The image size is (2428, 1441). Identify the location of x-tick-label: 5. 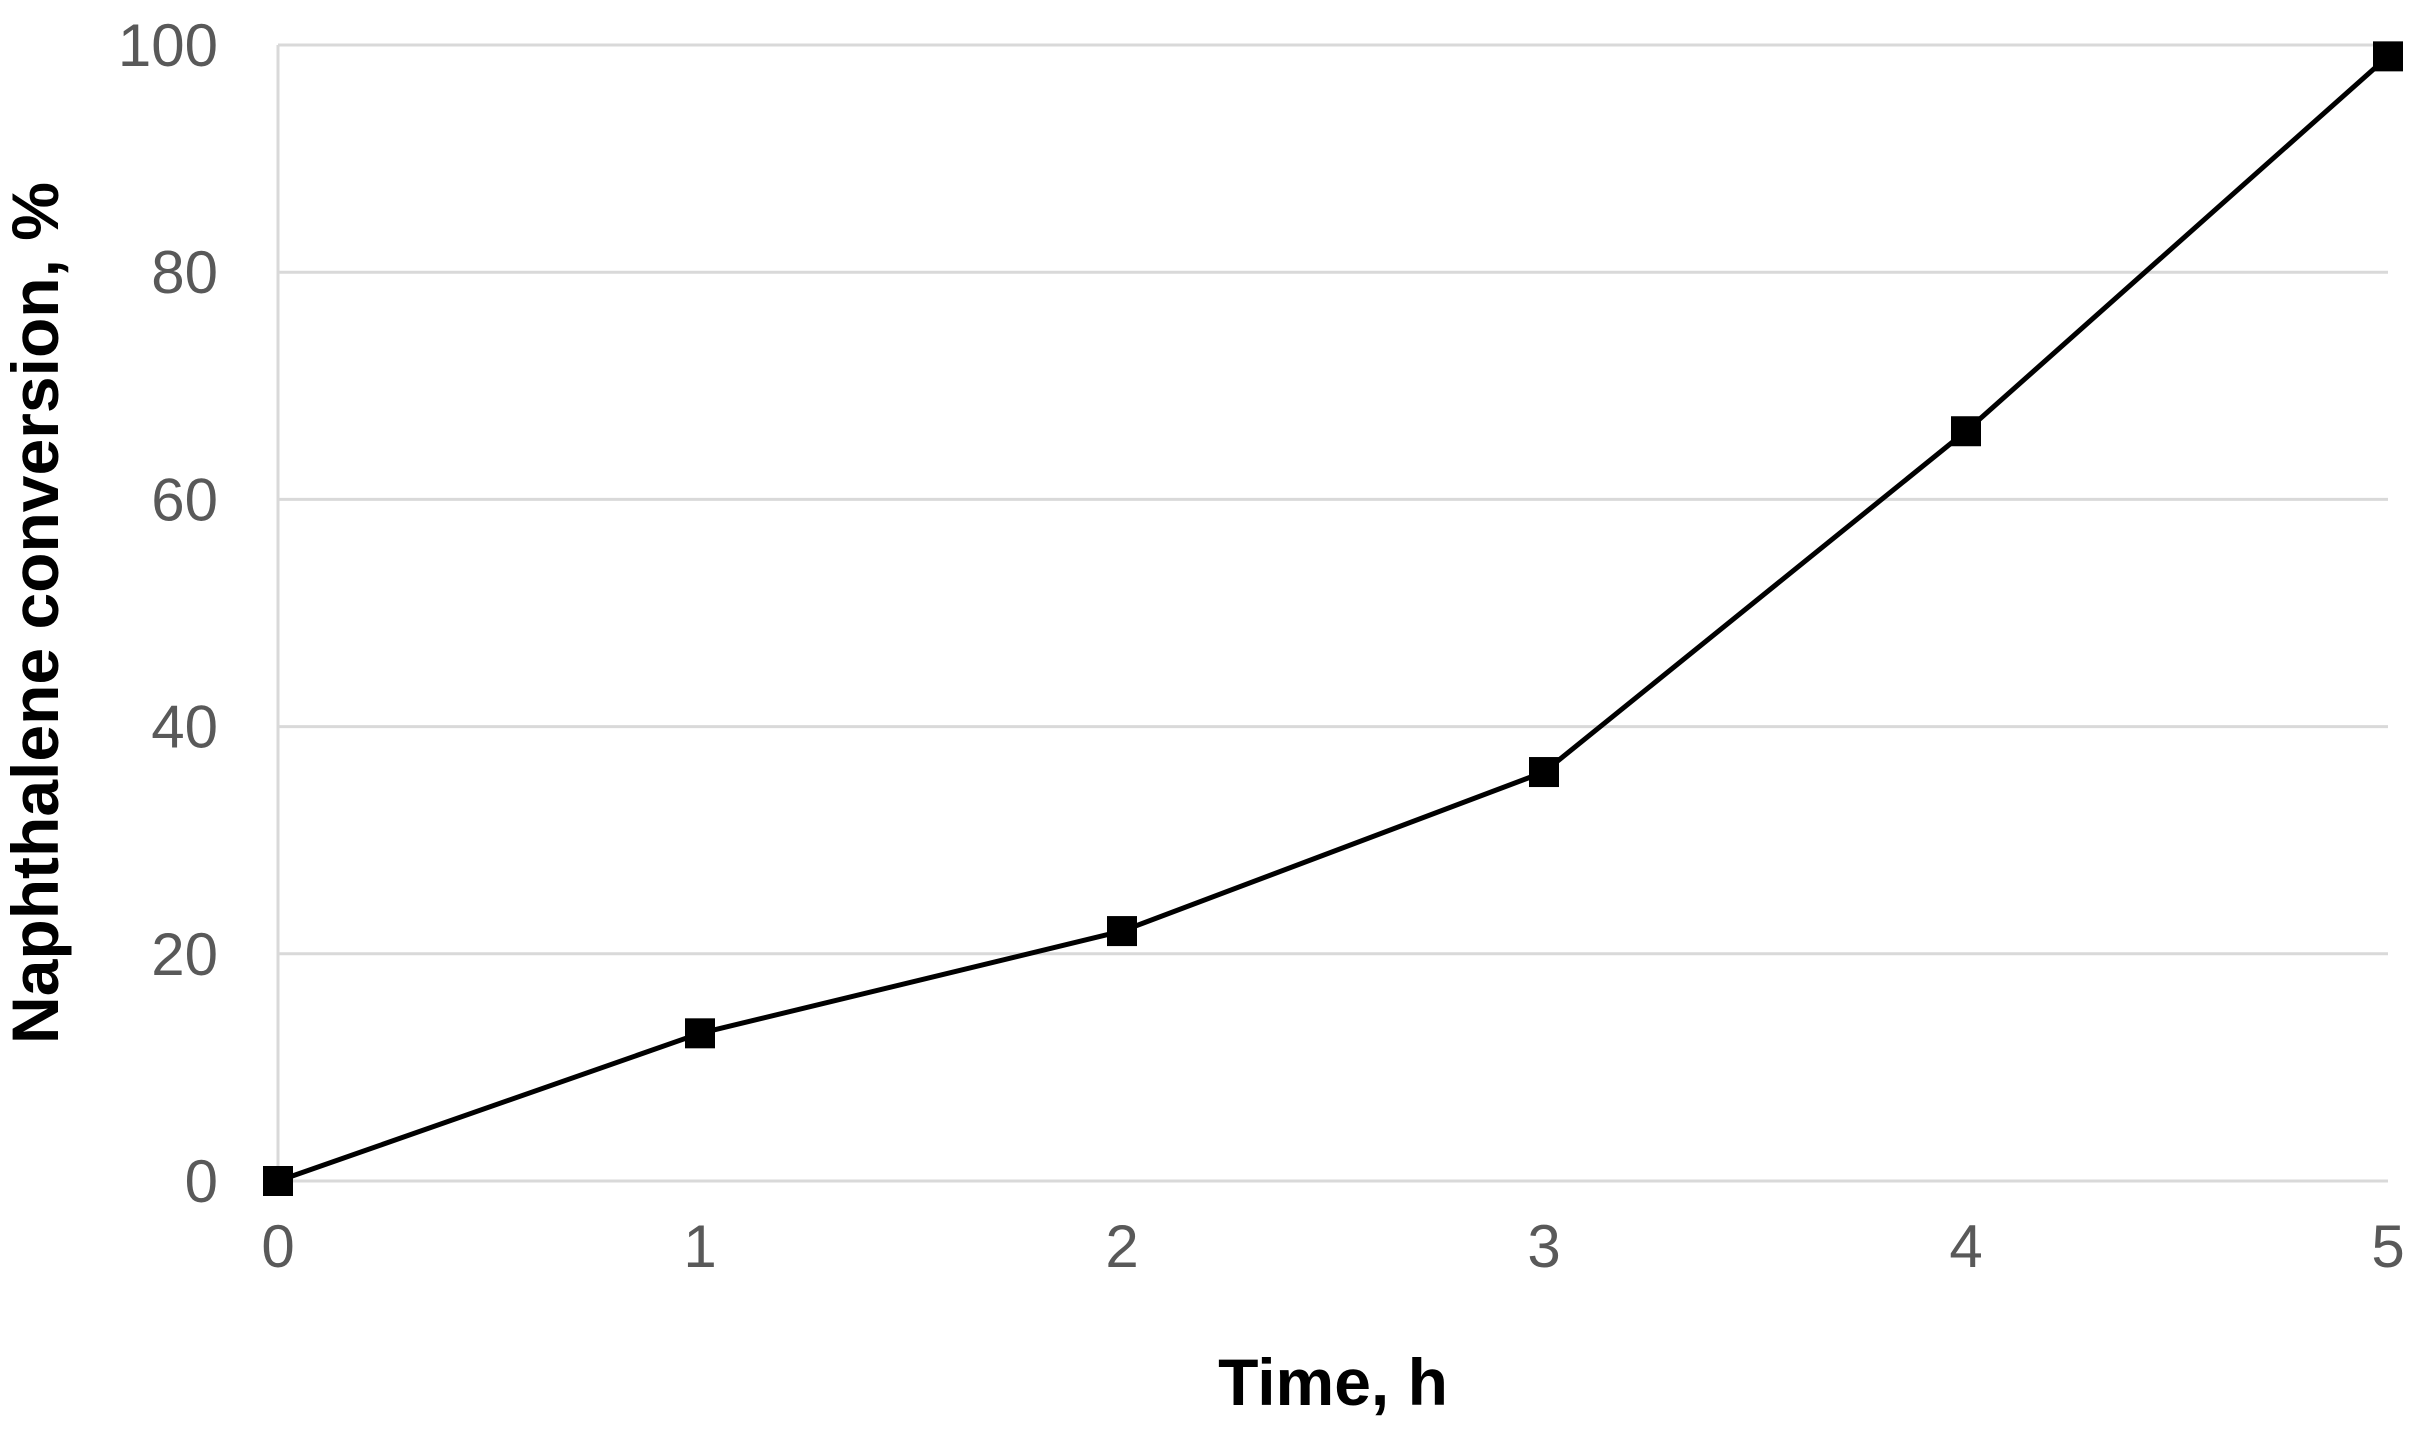
(2387, 1246).